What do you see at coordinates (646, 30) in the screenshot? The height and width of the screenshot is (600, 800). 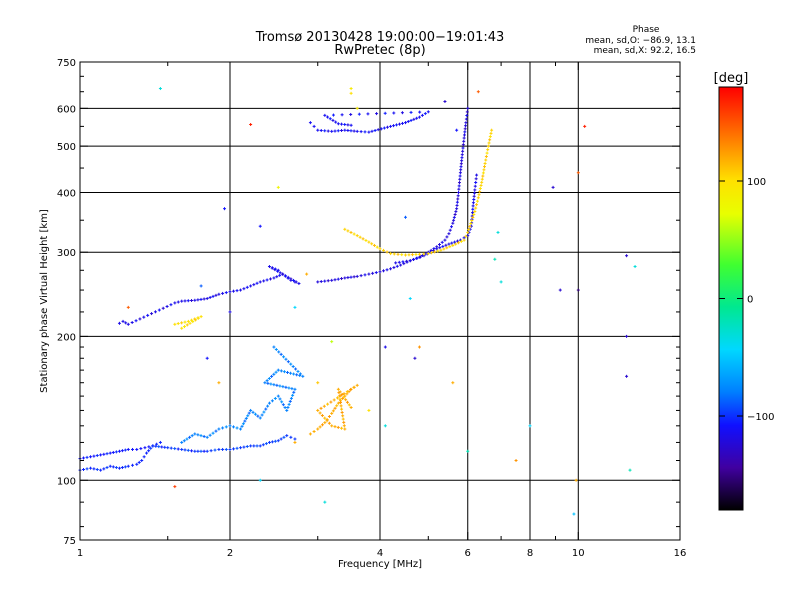 I see `phase-stats-title: Phase` at bounding box center [646, 30].